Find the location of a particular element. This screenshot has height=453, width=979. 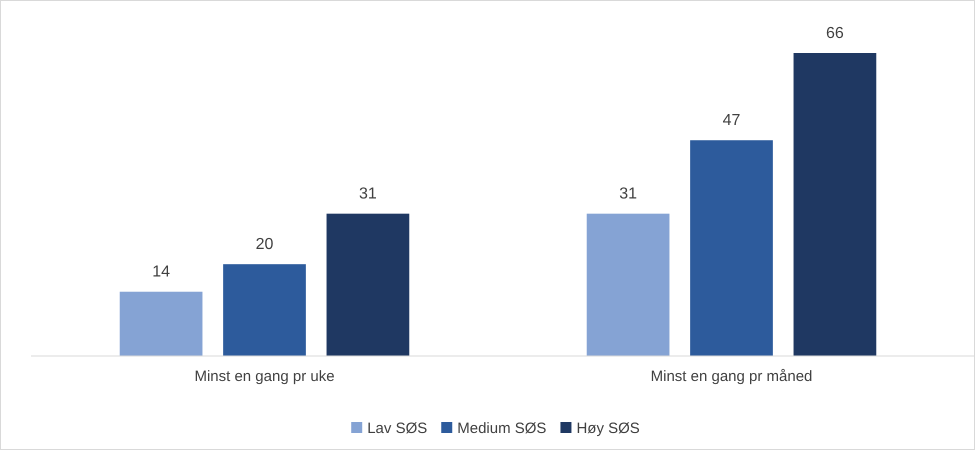

legend-label: Høy SØS is located at coordinates (608, 428).